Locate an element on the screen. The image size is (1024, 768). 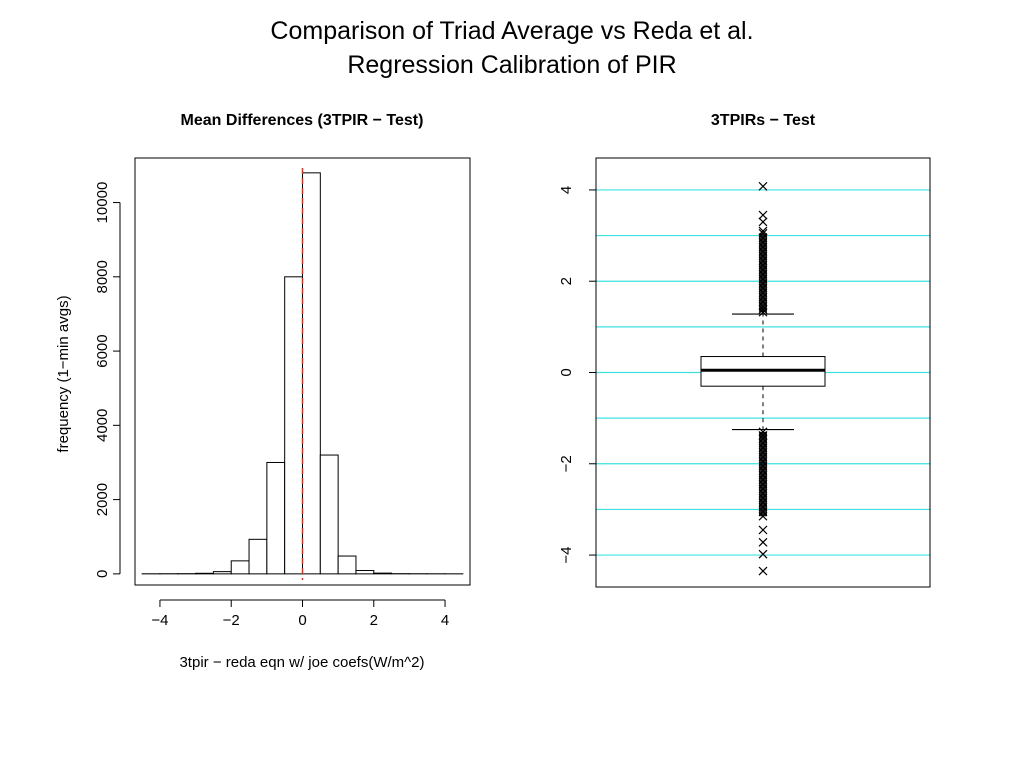
boxplot-y-tick-label: 2 is located at coordinates (566, 281).